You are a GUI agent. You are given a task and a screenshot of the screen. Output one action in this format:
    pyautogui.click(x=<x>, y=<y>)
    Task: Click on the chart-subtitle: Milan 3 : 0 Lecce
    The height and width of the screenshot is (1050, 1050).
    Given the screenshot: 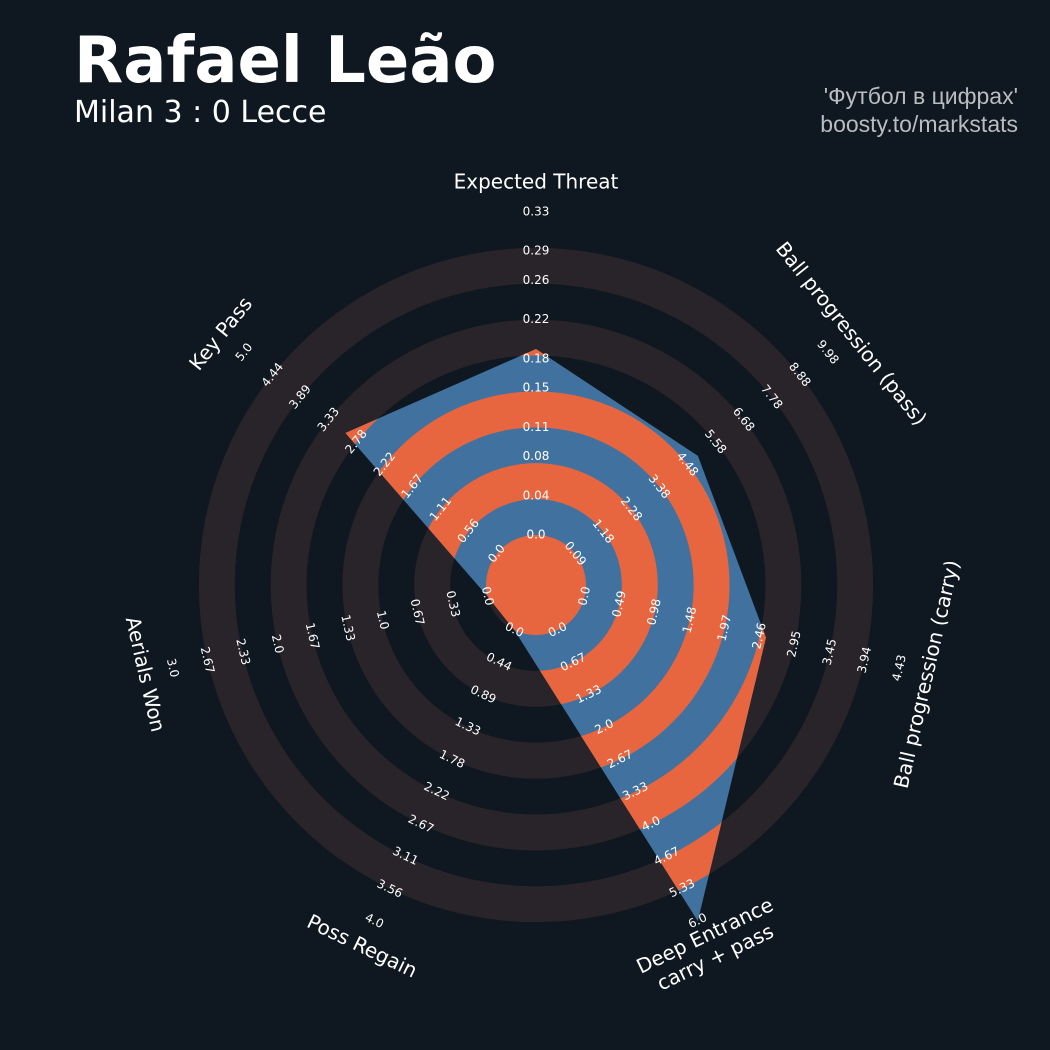 What is the action you would take?
    pyautogui.click(x=200, y=112)
    